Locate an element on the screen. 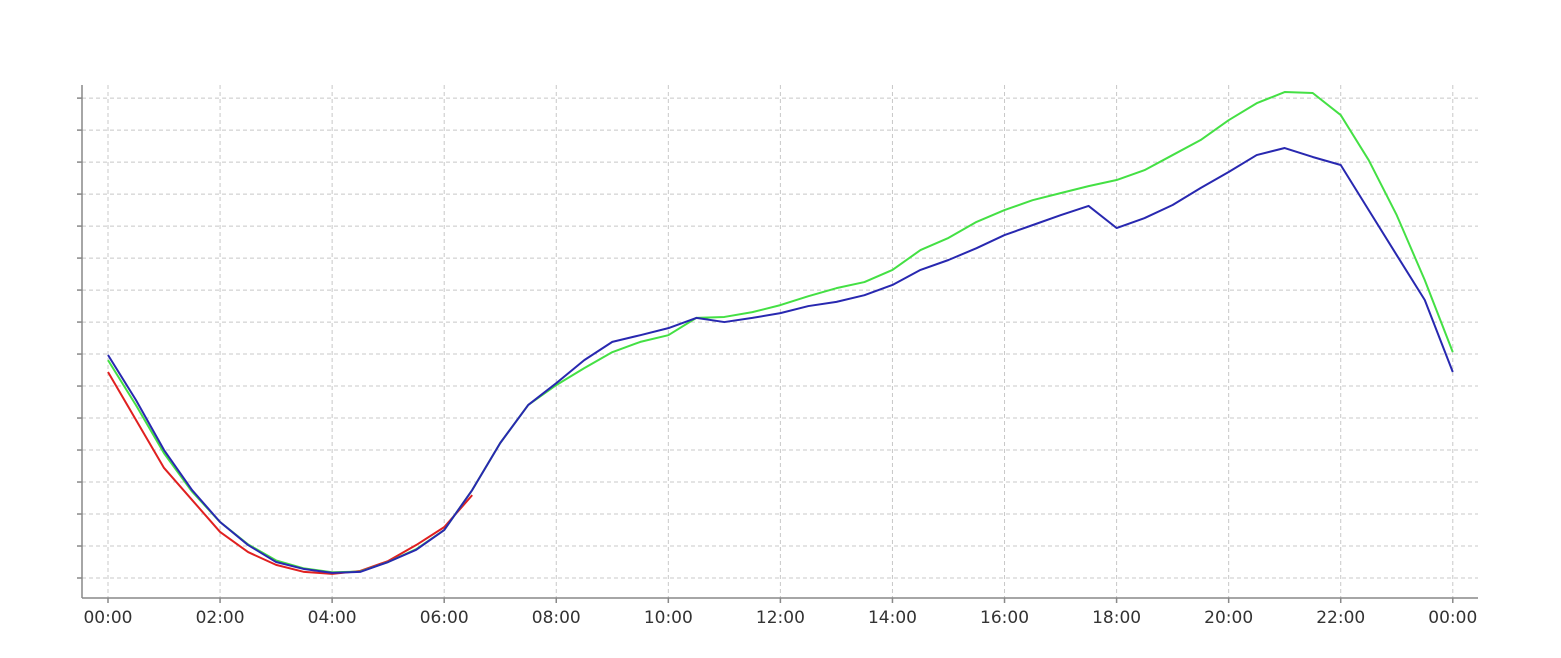 Image resolution: width=1561 pixels, height=658 pixels. x-tick-label: 12:00 is located at coordinates (780, 618).